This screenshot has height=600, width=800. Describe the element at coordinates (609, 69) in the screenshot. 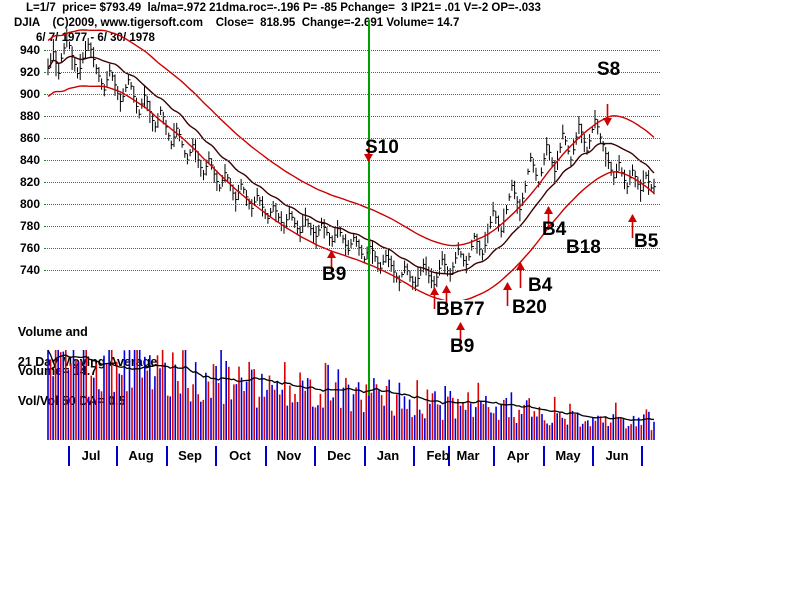

I see `signal-label-s8: S8` at that location.